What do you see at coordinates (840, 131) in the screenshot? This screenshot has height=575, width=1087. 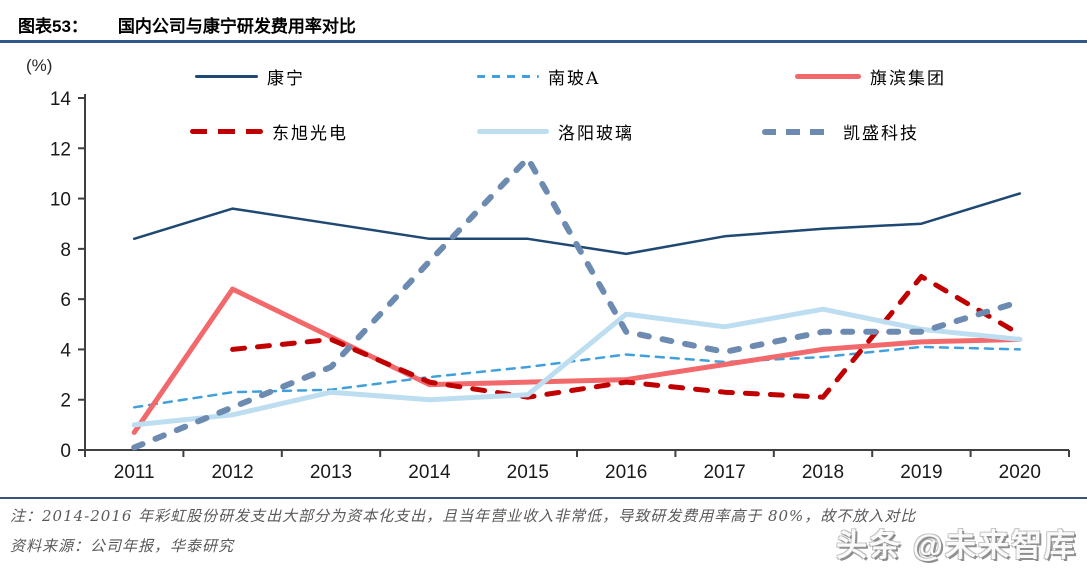 I see `legend-item-kaisheng-tech: 凯盛科技` at bounding box center [840, 131].